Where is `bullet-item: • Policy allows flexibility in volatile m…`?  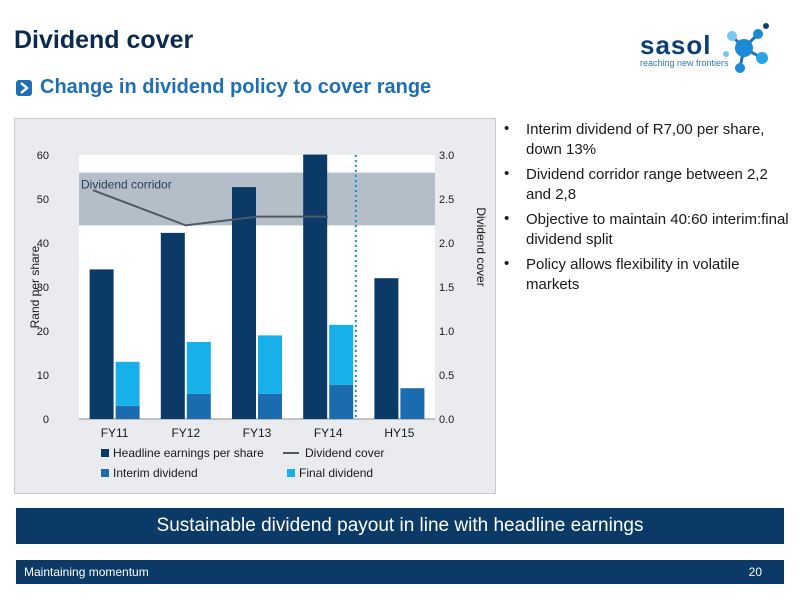
bullet-item: • Policy allows flexibility in volatile m… is located at coordinates (647, 275).